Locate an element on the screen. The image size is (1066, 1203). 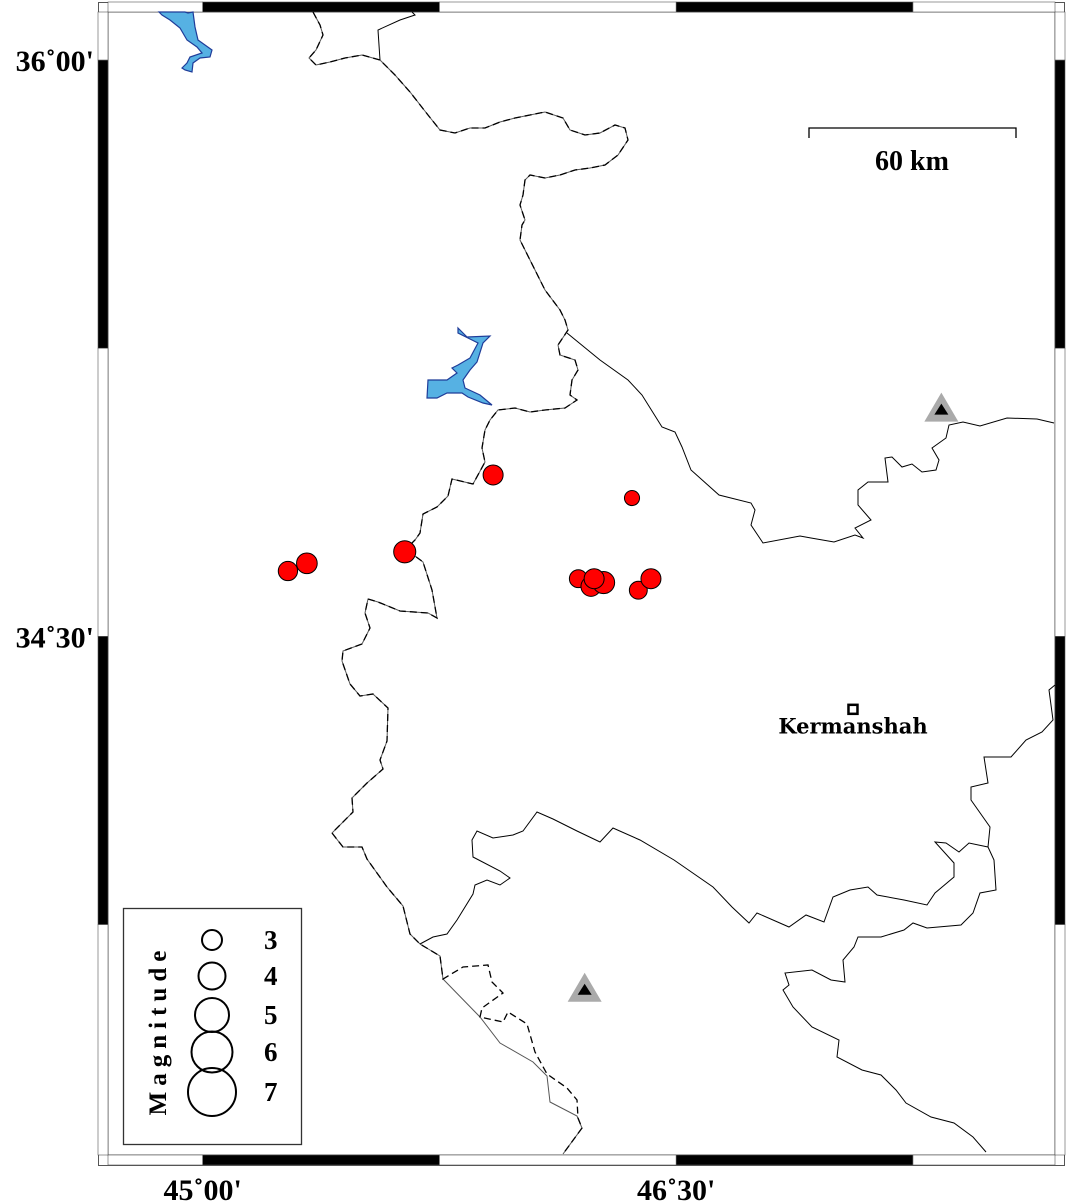
latitude-label: 36˚00' is located at coordinates (55, 61).